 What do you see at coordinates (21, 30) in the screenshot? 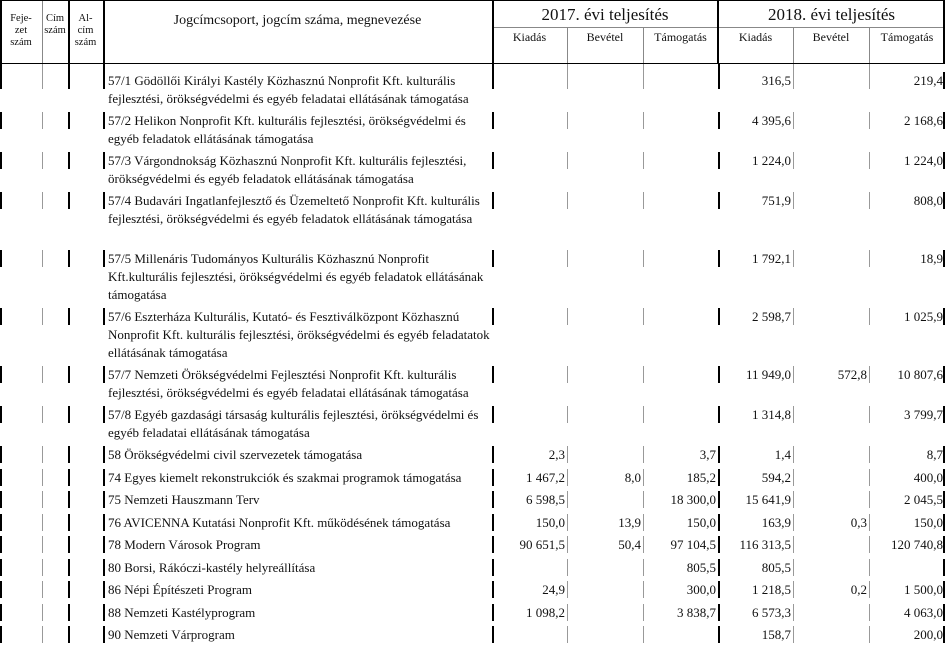
I see `header-fejezet-szam: Feje- zet szám` at bounding box center [21, 30].